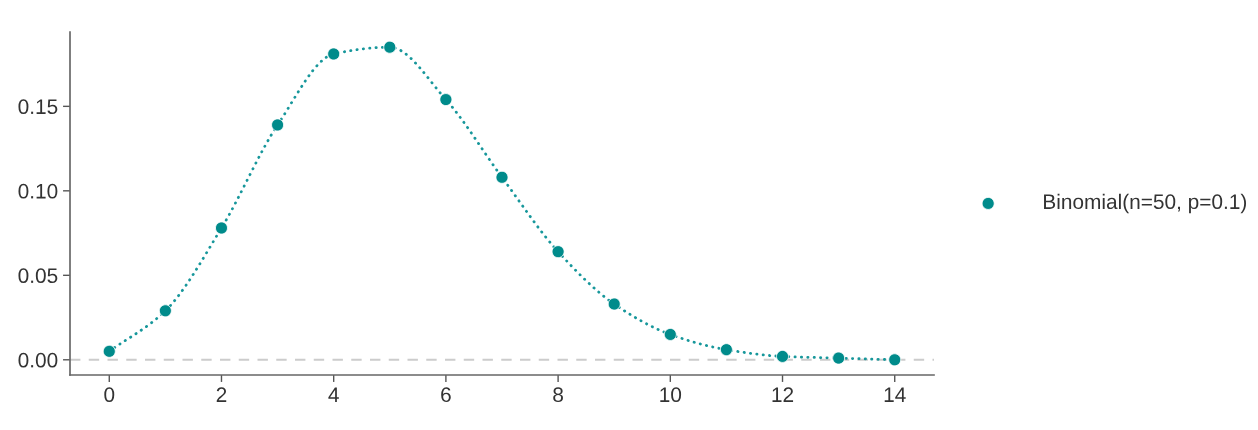 The image size is (1258, 430). I want to click on x-tick-label: 4, so click(333, 394).